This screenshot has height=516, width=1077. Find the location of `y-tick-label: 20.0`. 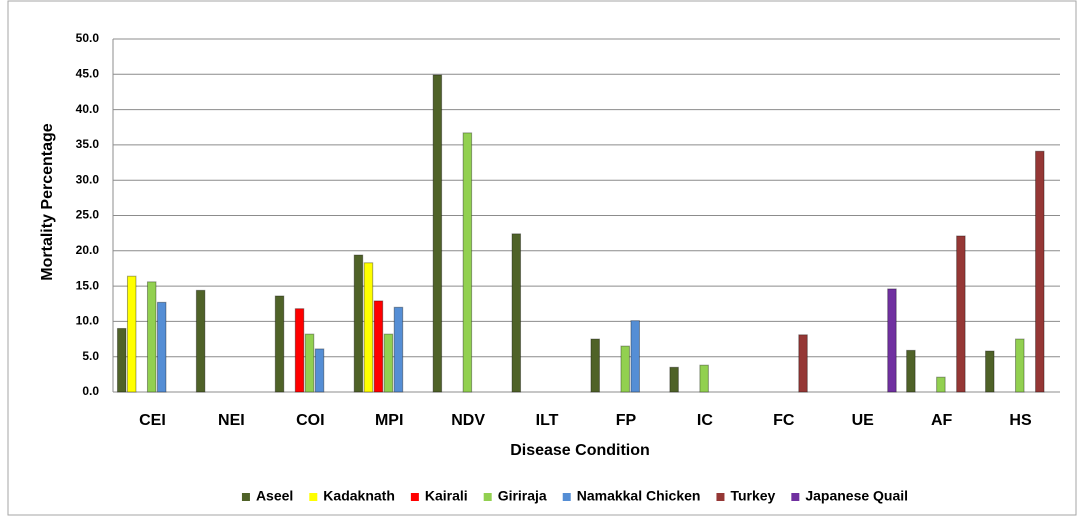

y-tick-label: 20.0 is located at coordinates (88, 250).